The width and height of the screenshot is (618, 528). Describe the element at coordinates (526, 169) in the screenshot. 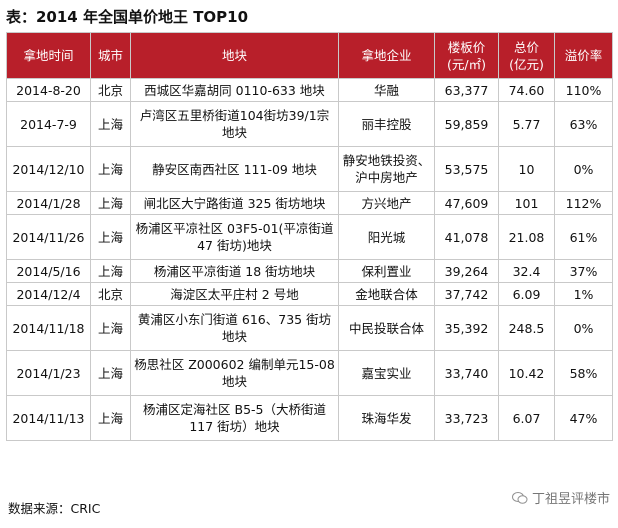

I see `cell-total-price: 10` at that location.